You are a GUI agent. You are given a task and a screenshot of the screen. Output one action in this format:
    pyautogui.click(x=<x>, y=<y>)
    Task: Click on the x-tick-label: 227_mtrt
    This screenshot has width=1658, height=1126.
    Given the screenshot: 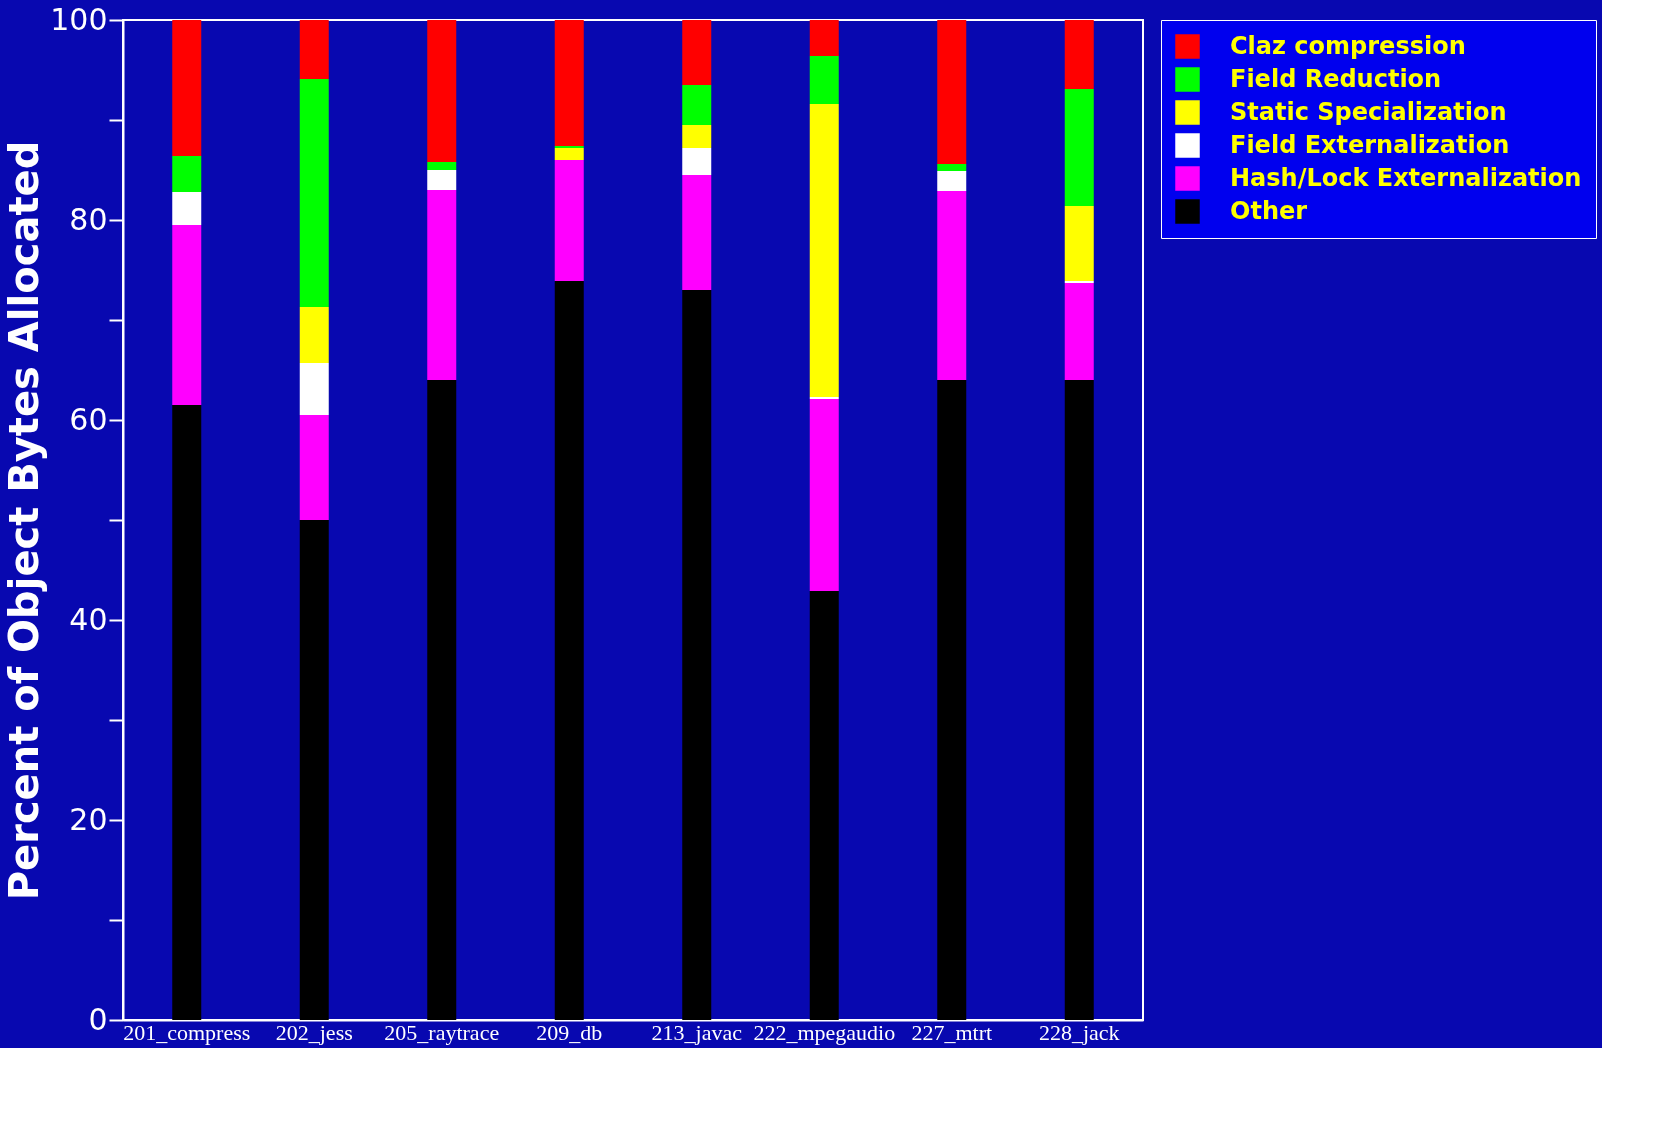 What is the action you would take?
    pyautogui.click(x=952, y=1032)
    